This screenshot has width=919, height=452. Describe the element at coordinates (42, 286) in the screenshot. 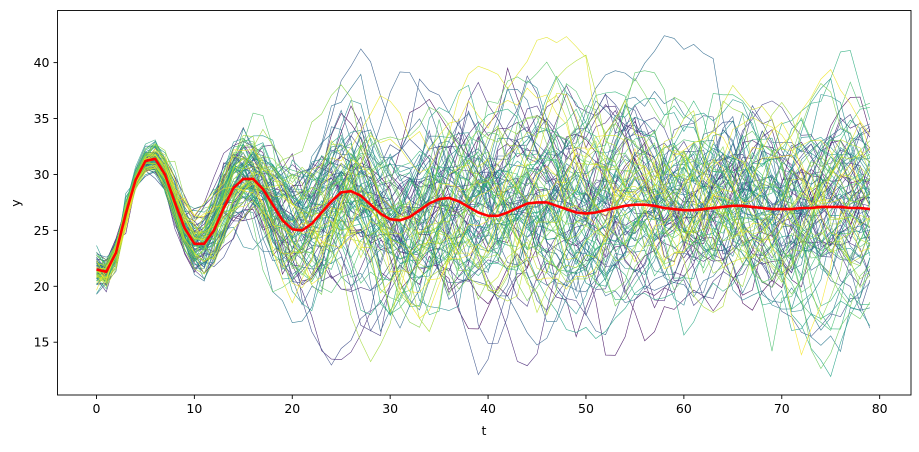

I see `y-tick-label: 20` at that location.